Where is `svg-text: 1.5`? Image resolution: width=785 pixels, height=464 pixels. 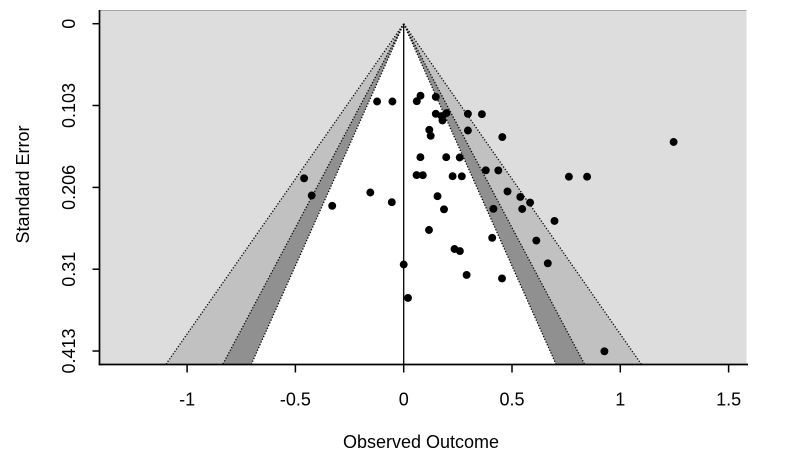 svg-text: 1.5 is located at coordinates (728, 399).